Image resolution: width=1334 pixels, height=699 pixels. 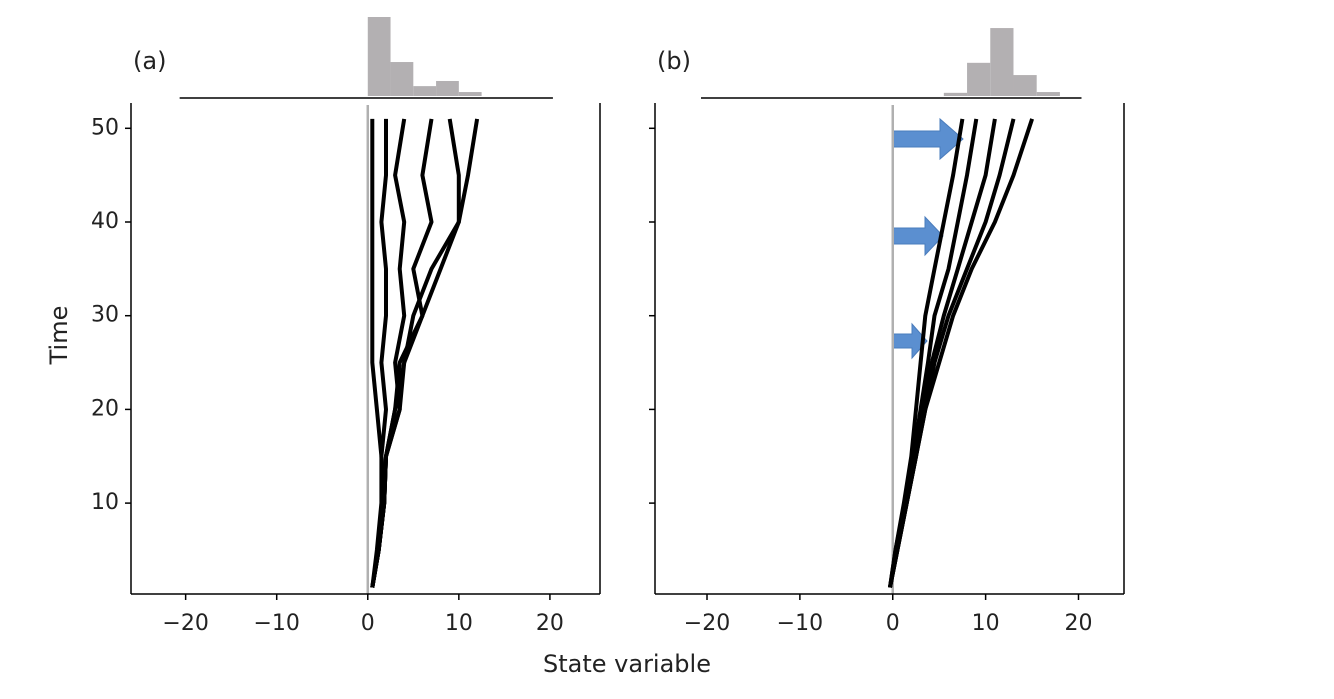 I want to click on y-tick-label: 40, so click(x=105, y=221).